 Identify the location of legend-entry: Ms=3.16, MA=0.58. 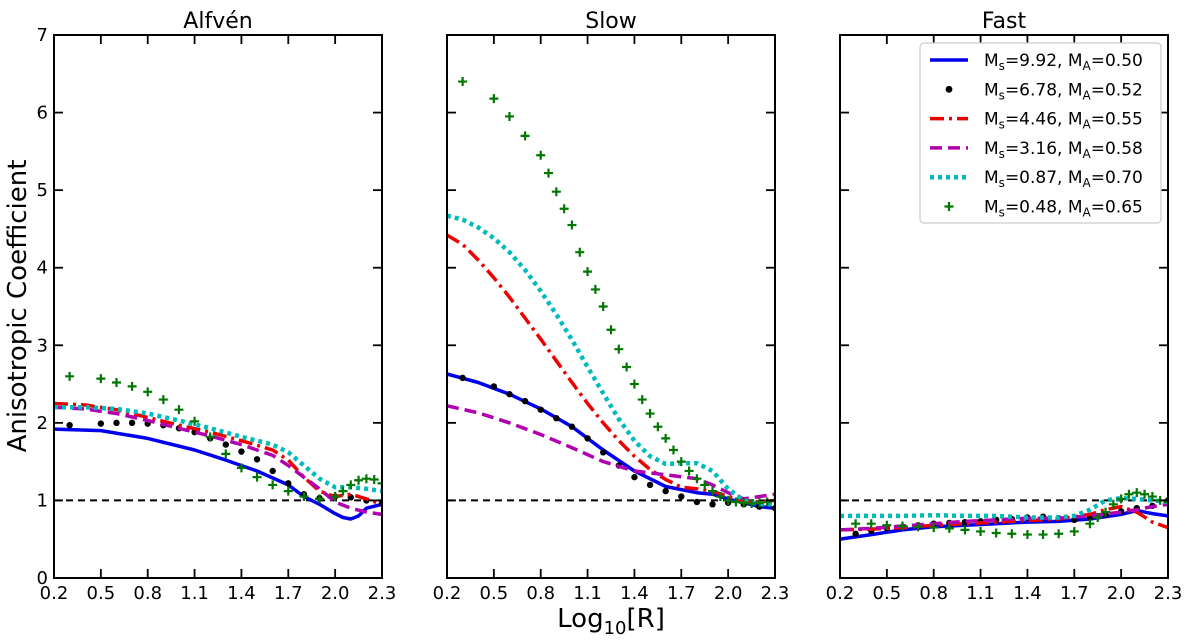
(1036, 150).